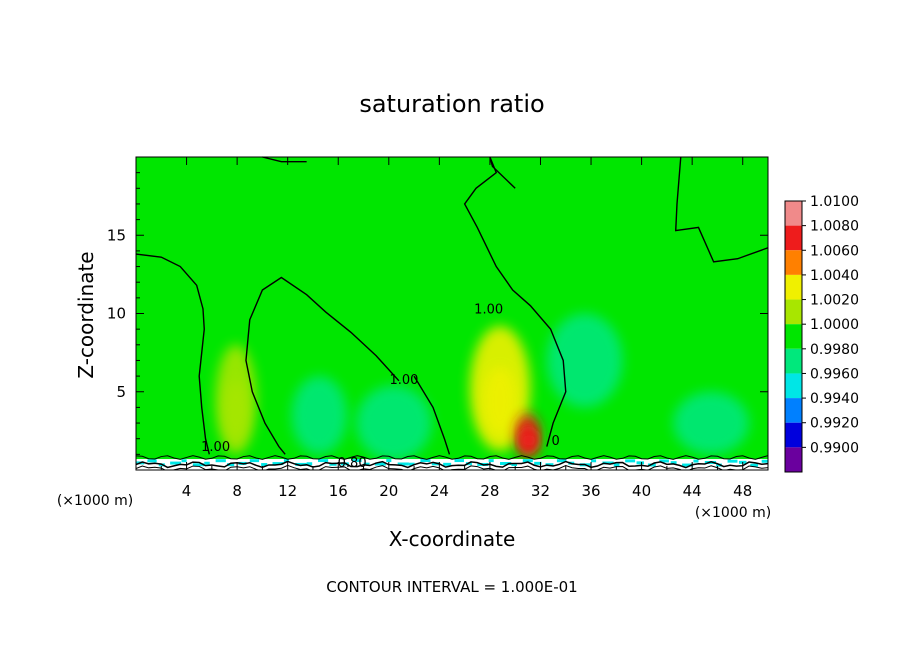  I want to click on colorbar-label-0: 1.0100, so click(834, 202).